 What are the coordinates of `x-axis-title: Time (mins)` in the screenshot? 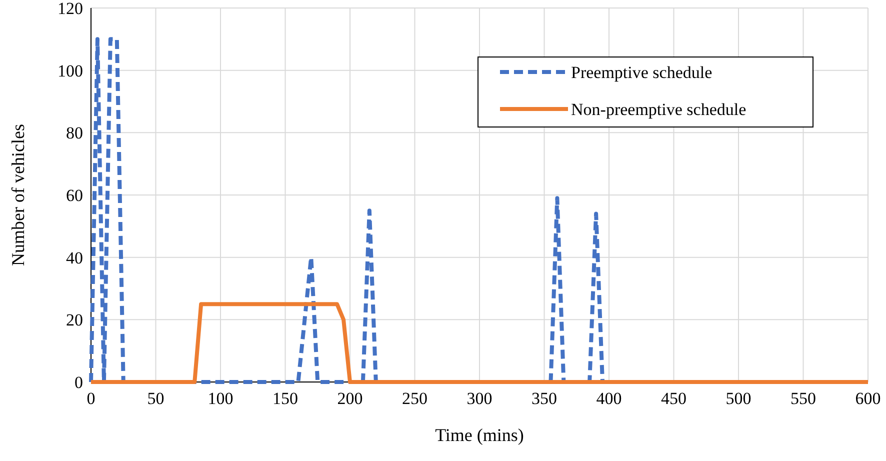 It's located at (479, 435).